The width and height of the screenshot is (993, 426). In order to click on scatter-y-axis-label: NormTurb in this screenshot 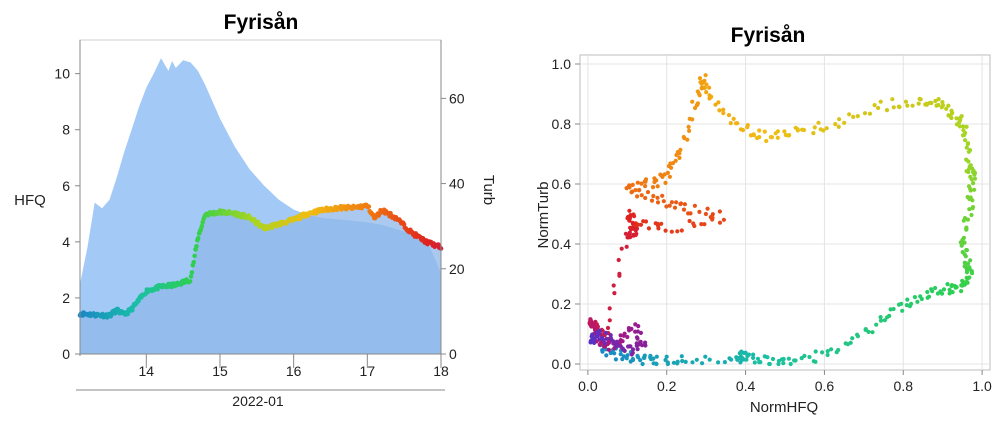, I will do `click(543, 215)`.